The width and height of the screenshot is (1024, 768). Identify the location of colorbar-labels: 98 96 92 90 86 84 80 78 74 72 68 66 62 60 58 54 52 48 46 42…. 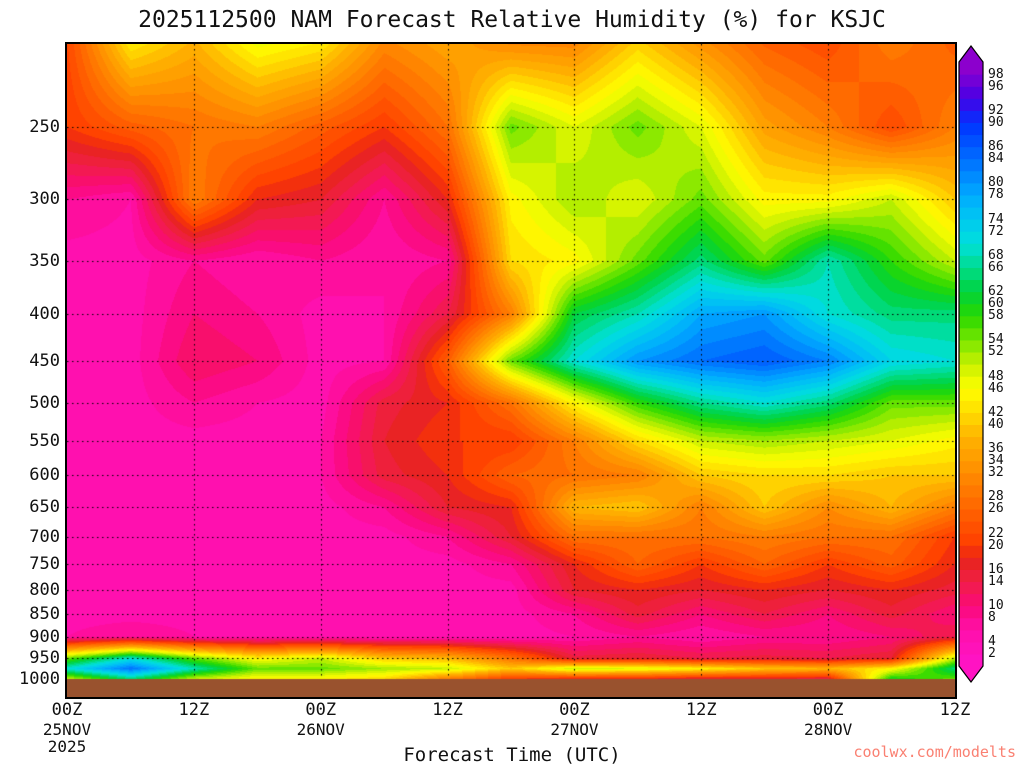
(1005, 369).